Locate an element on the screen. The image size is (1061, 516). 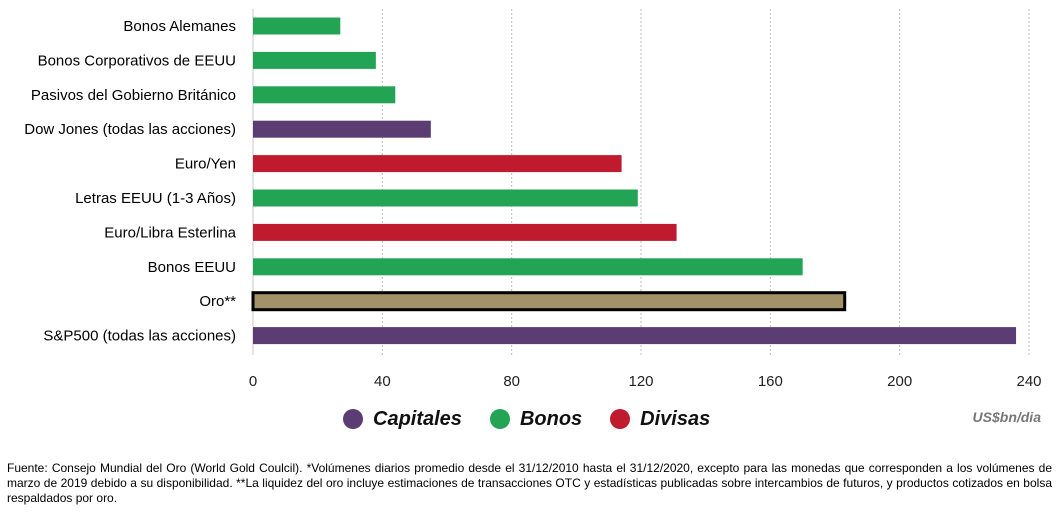
legend-dot-bonos is located at coordinates (499, 419).